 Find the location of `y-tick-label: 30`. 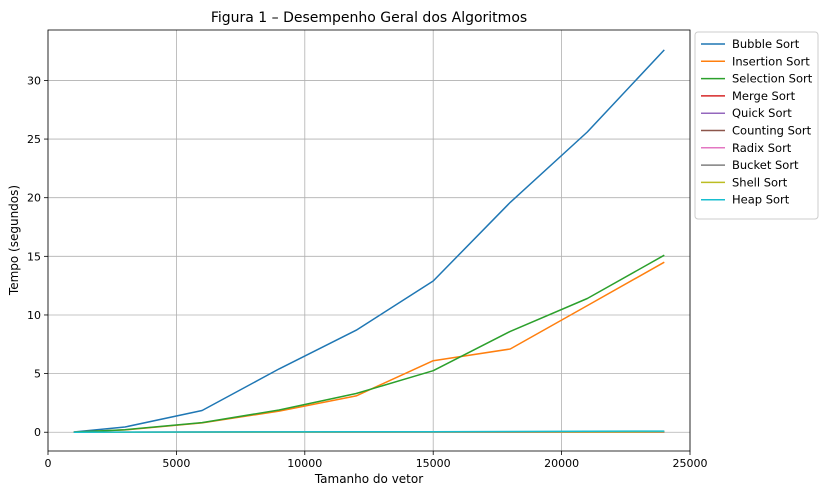

y-tick-label: 30 is located at coordinates (34, 80).